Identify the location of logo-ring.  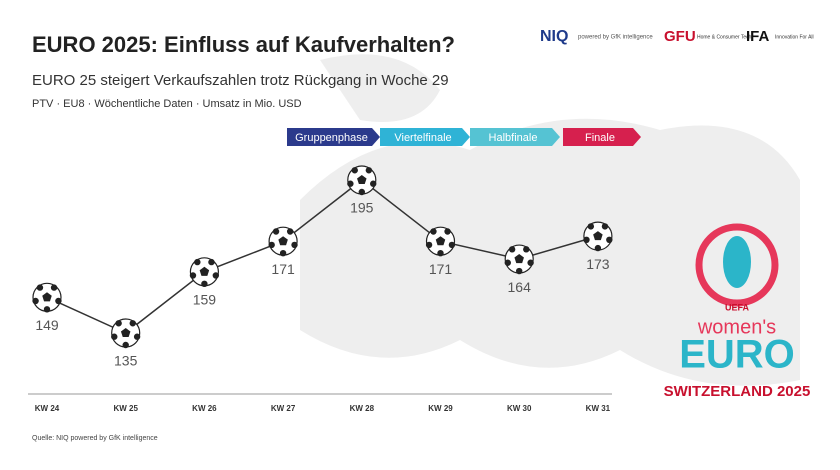
(737, 265).